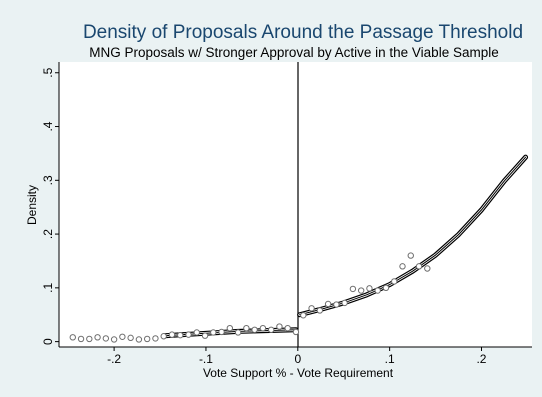  What do you see at coordinates (32, 205) in the screenshot?
I see `y-axis-label: Density` at bounding box center [32, 205].